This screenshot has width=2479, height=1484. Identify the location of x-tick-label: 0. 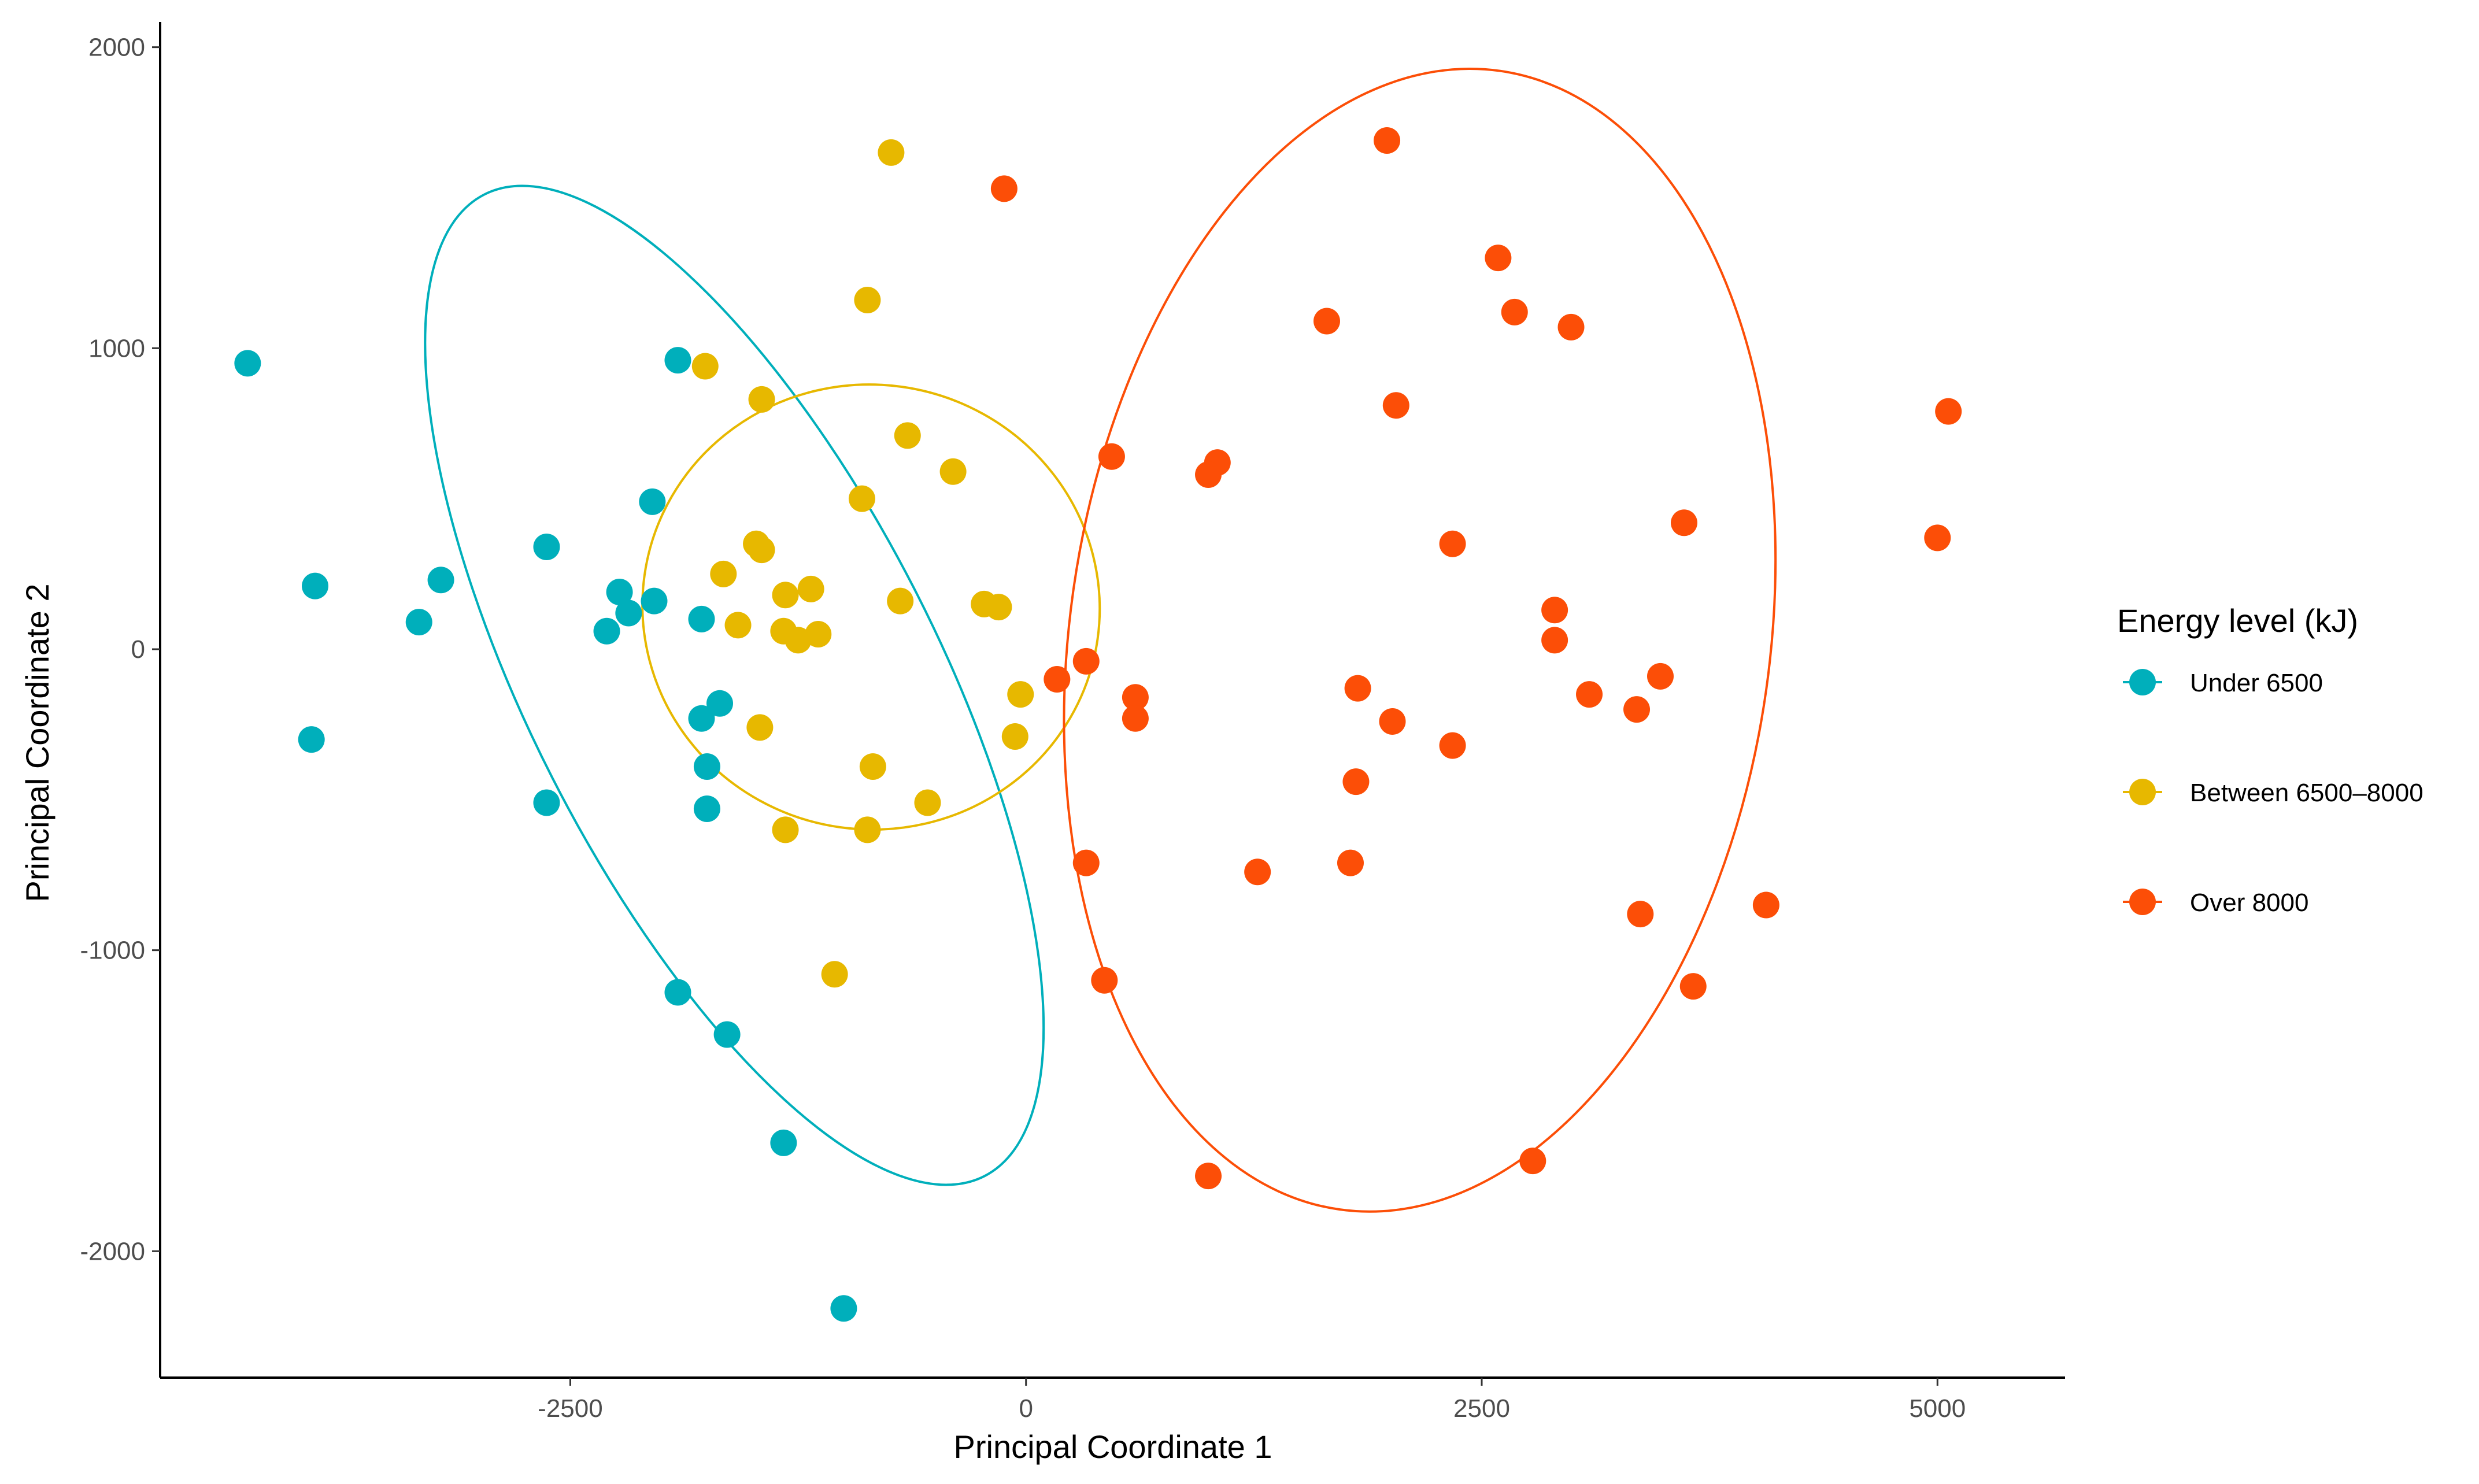
(1026, 1408).